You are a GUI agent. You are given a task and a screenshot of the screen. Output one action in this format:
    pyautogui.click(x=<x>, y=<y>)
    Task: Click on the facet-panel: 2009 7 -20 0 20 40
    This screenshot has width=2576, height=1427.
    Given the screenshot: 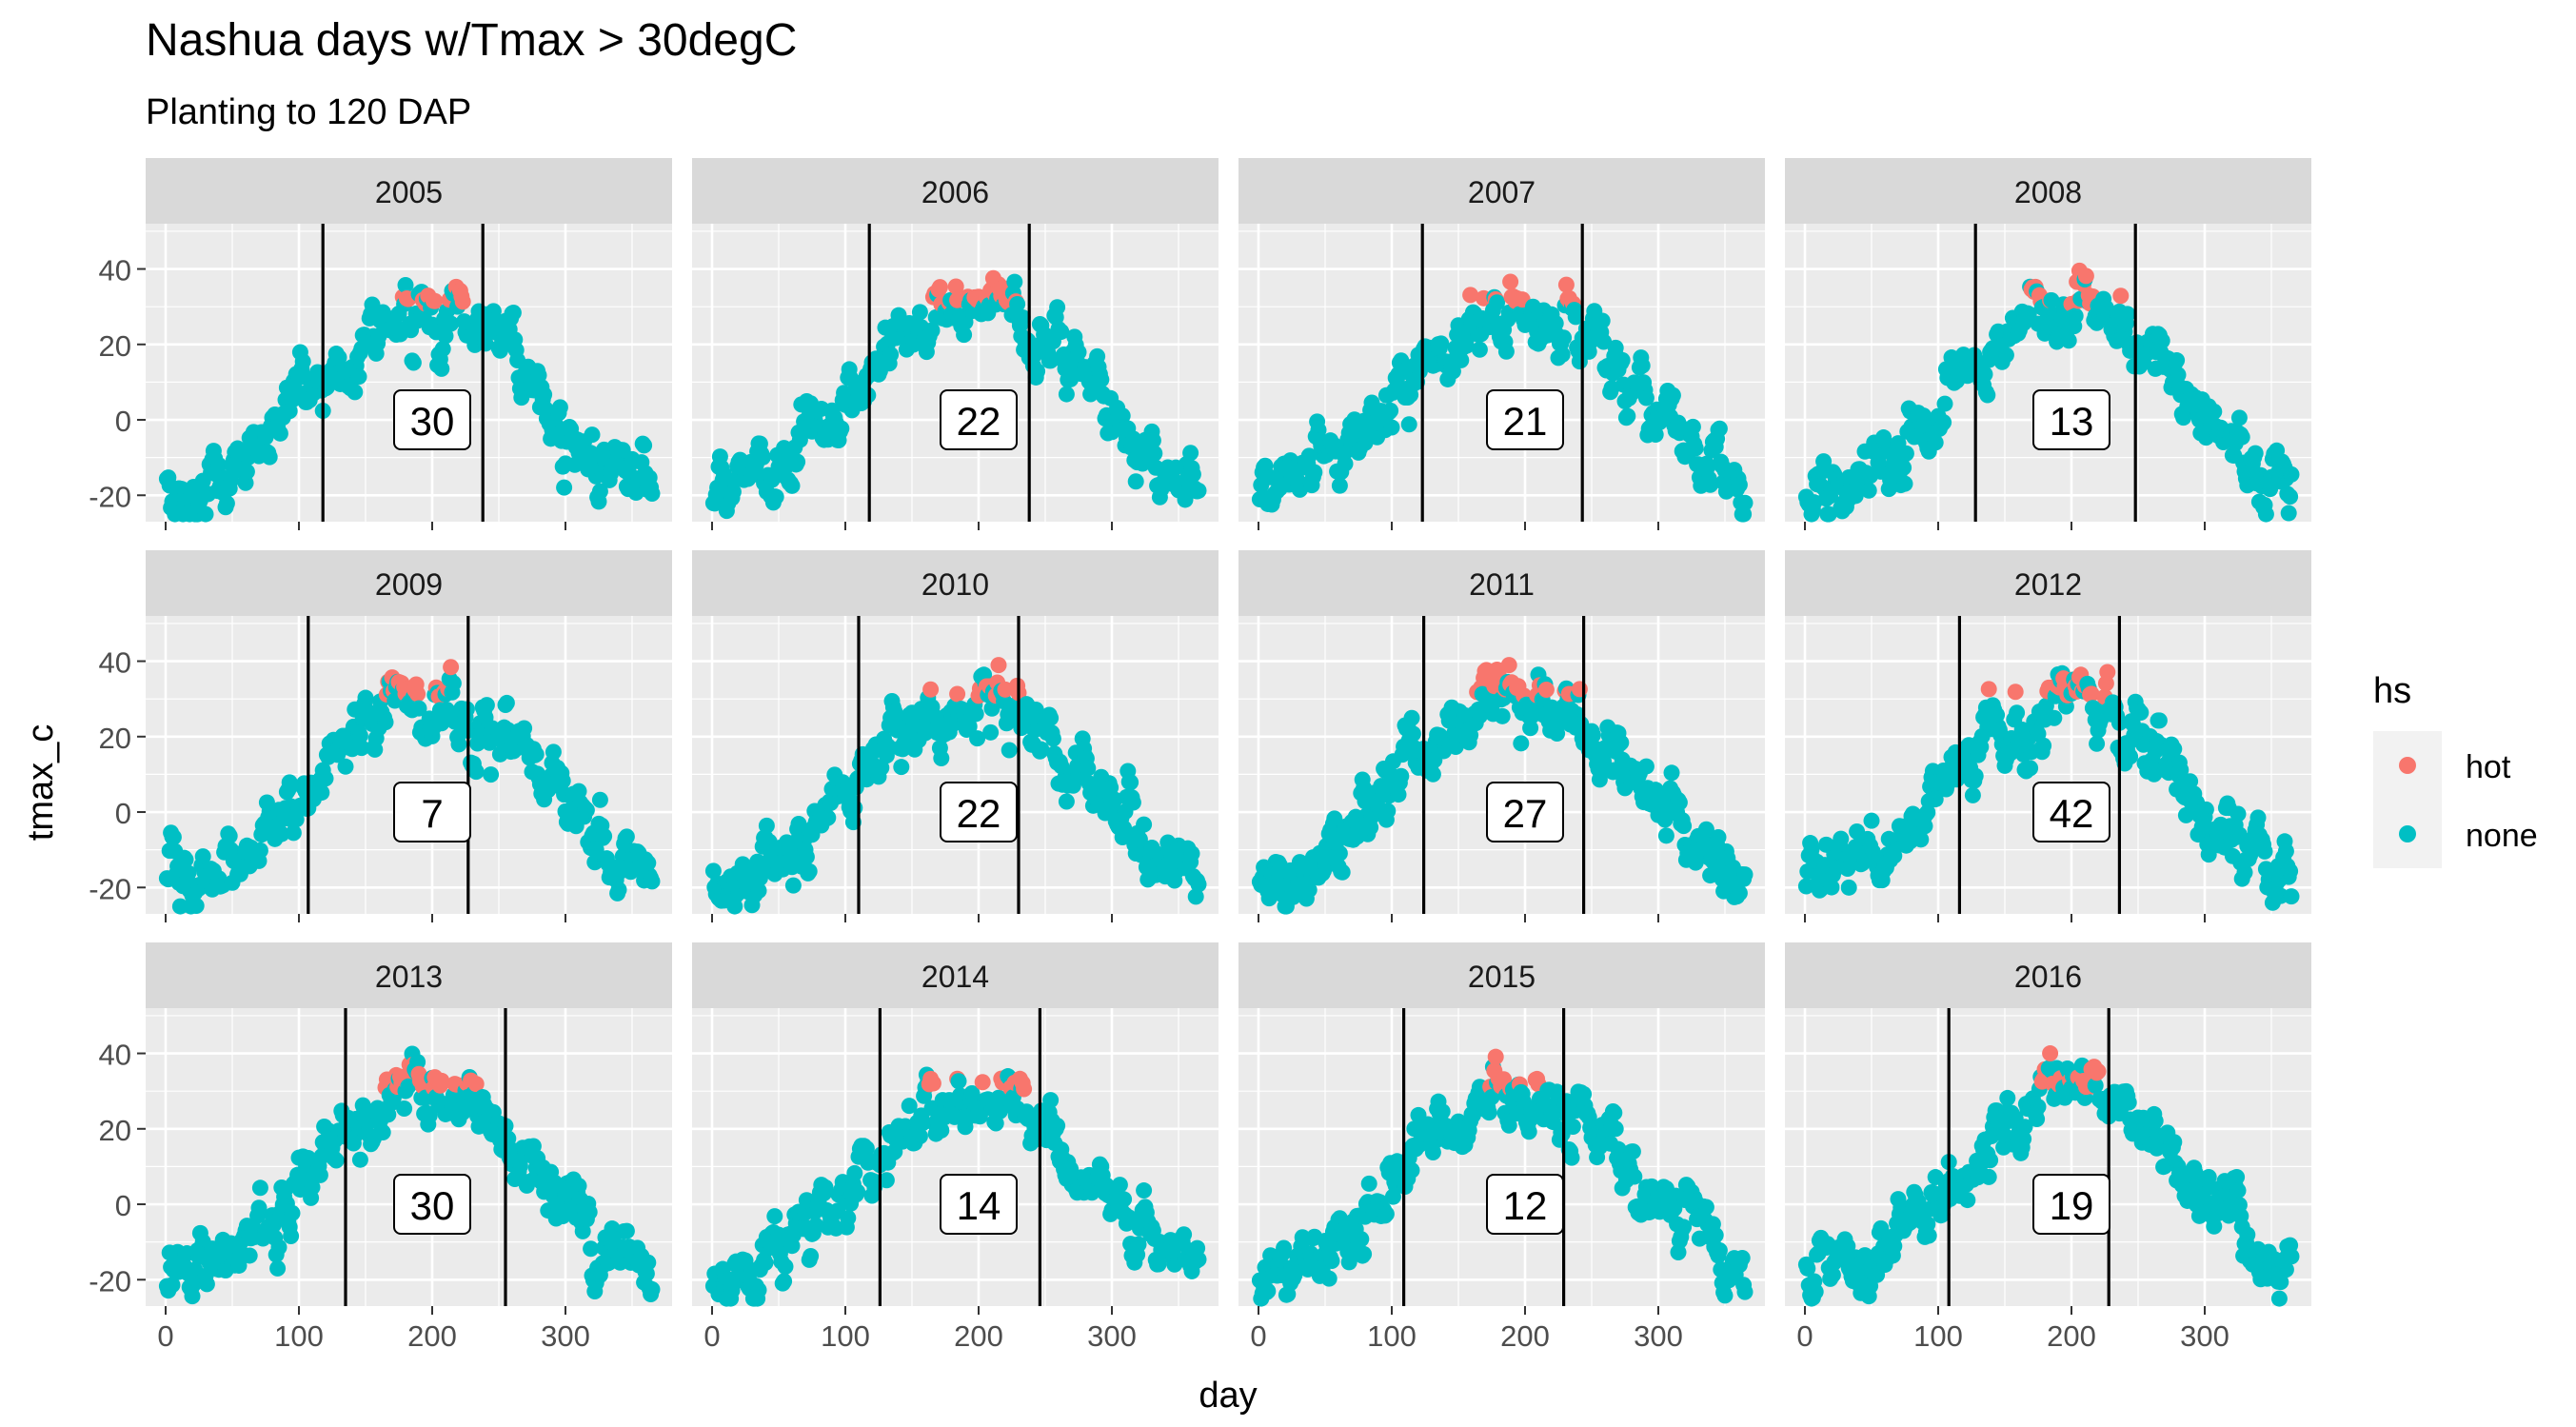 What is the action you would take?
    pyautogui.click(x=380, y=736)
    